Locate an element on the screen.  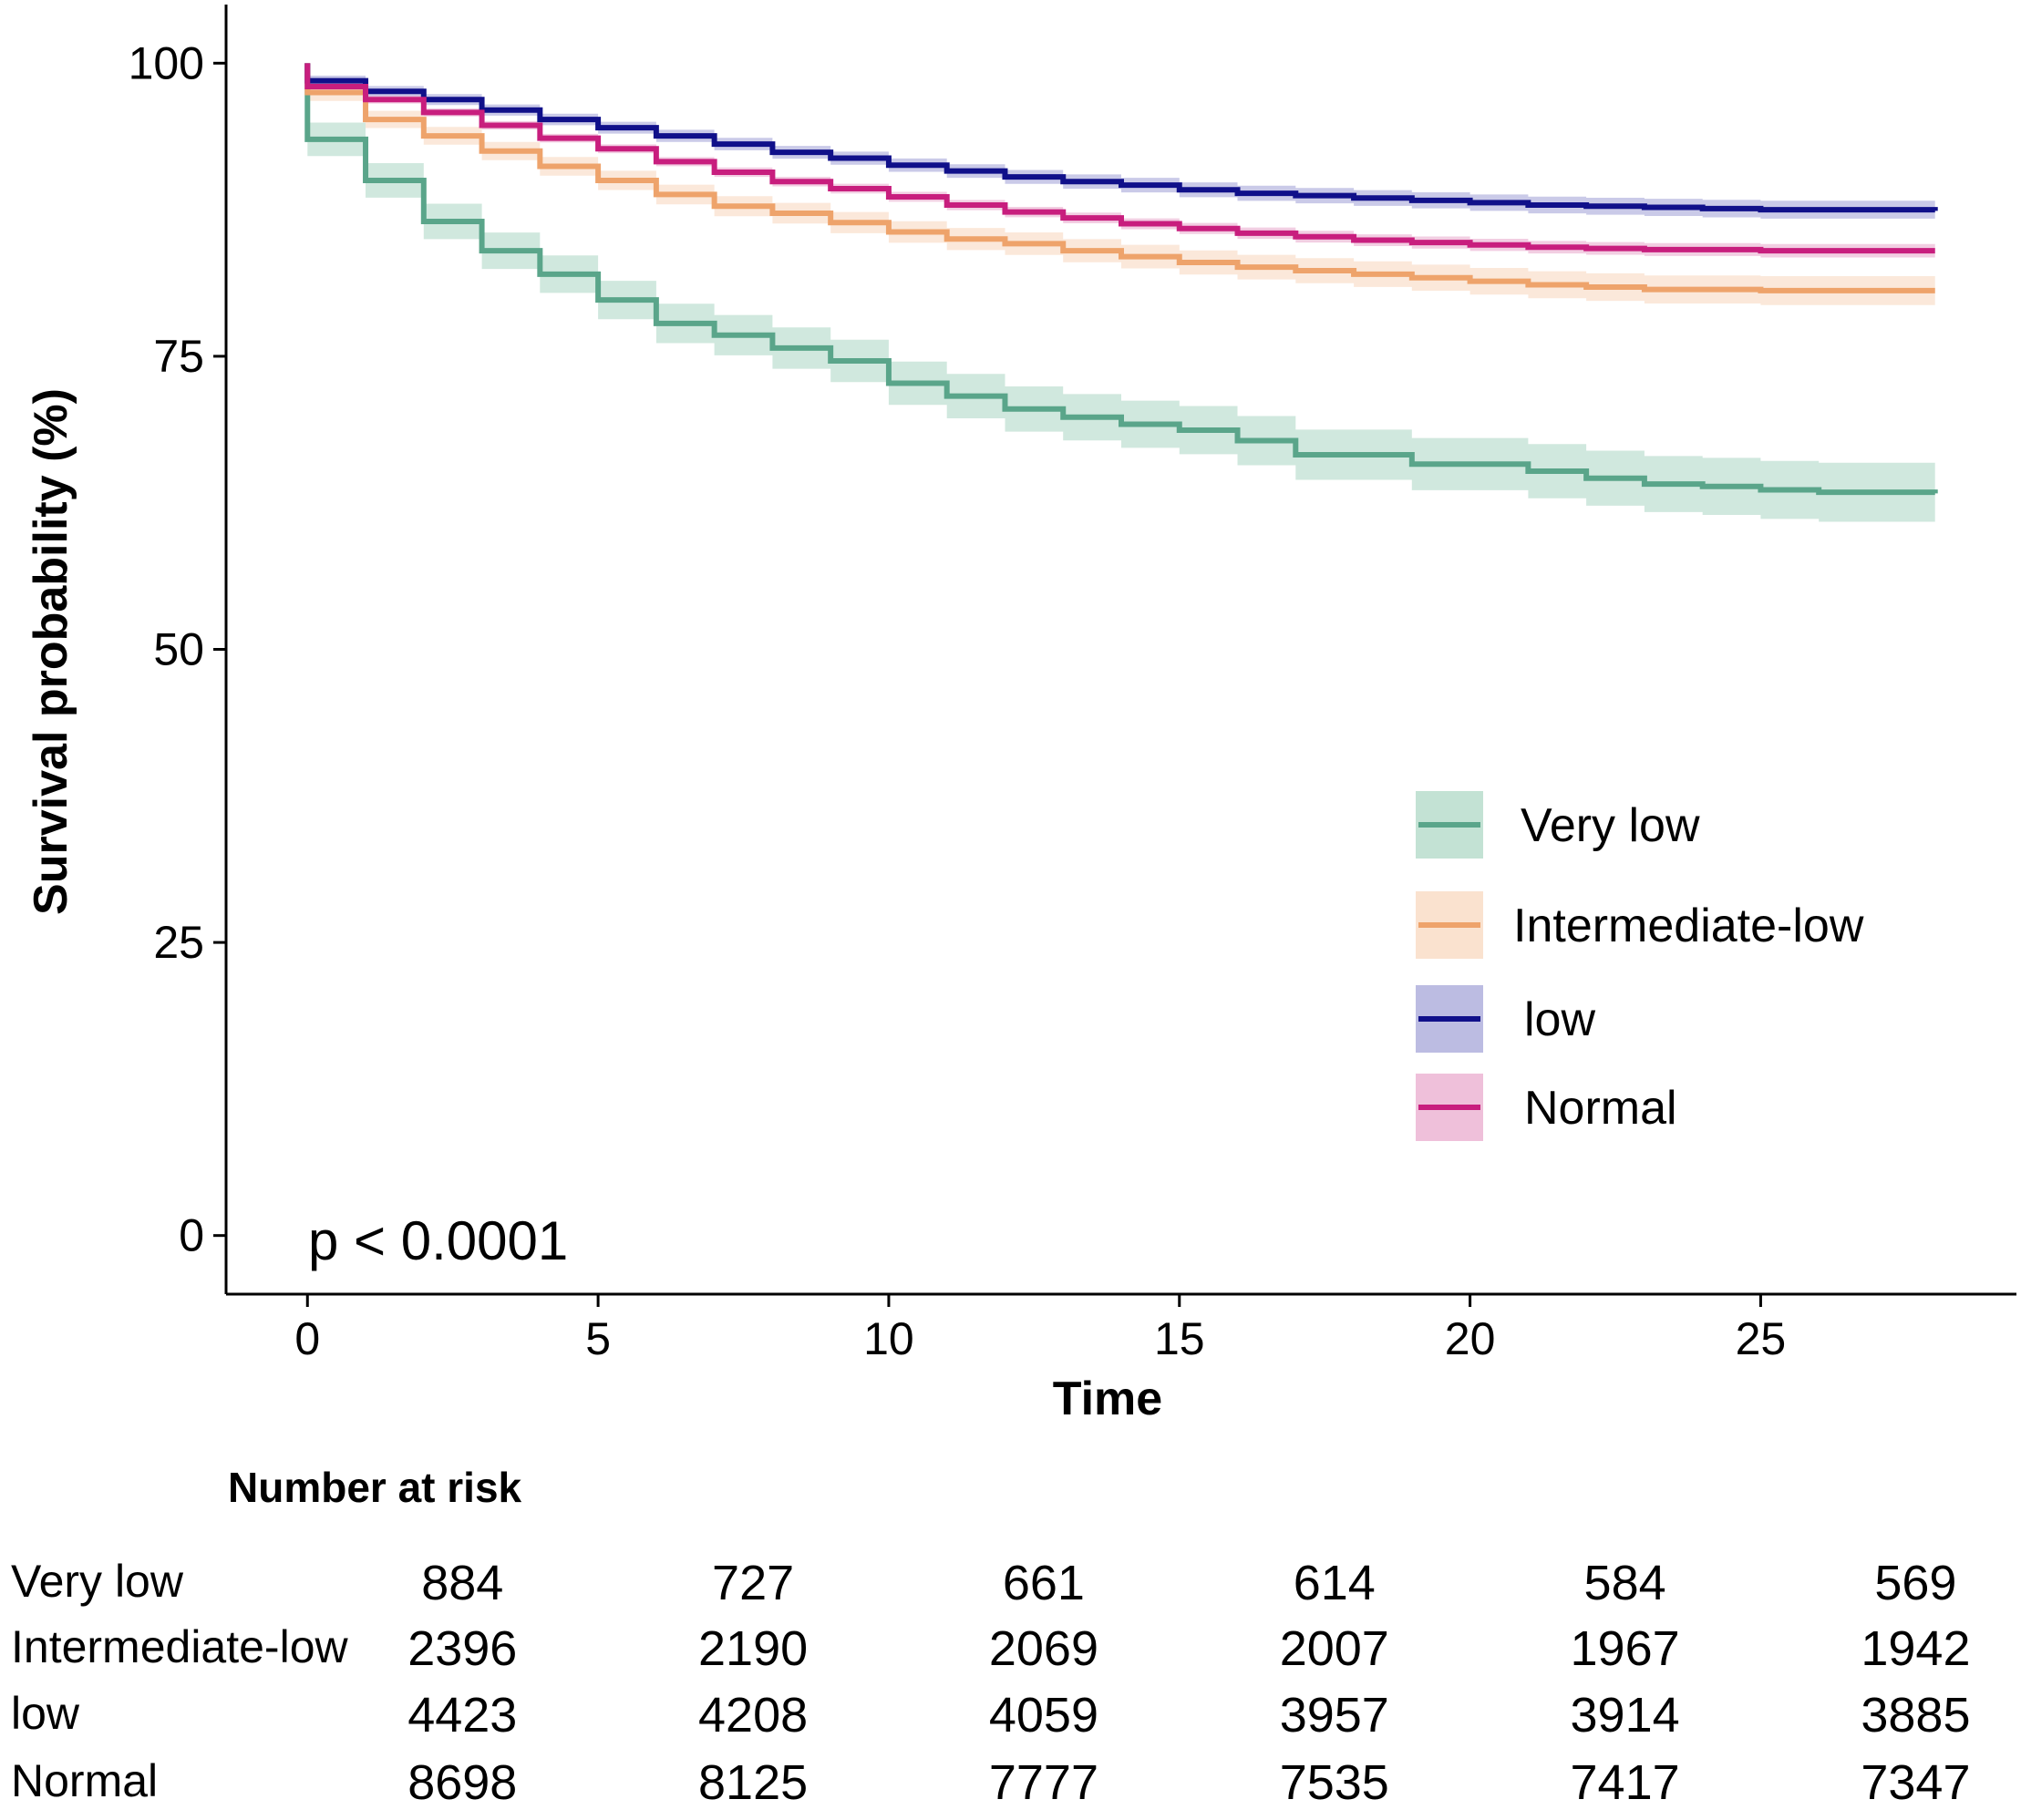
risk-value: 2190 is located at coordinates (753, 1648).